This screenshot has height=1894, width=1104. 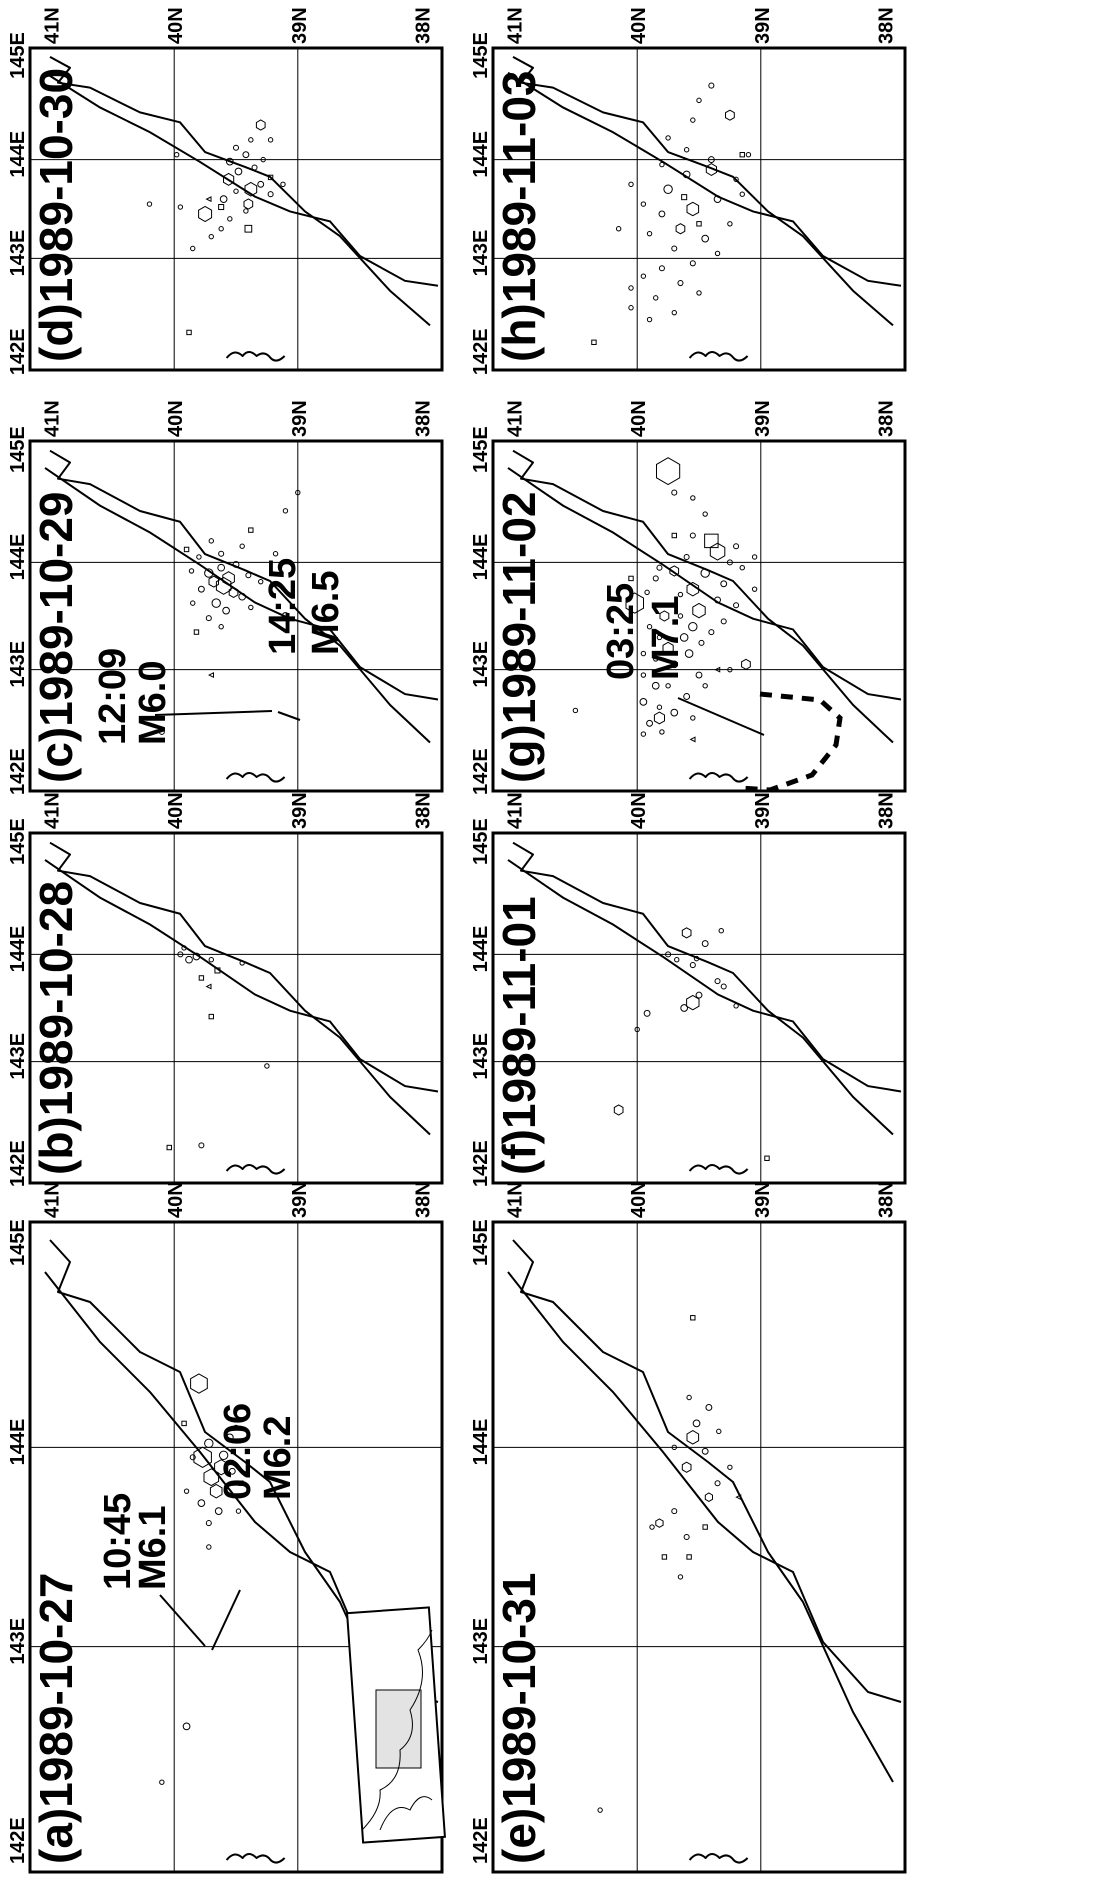 What do you see at coordinates (666, 638) in the screenshot?
I see `event-magnitude-label: M7.1` at bounding box center [666, 638].